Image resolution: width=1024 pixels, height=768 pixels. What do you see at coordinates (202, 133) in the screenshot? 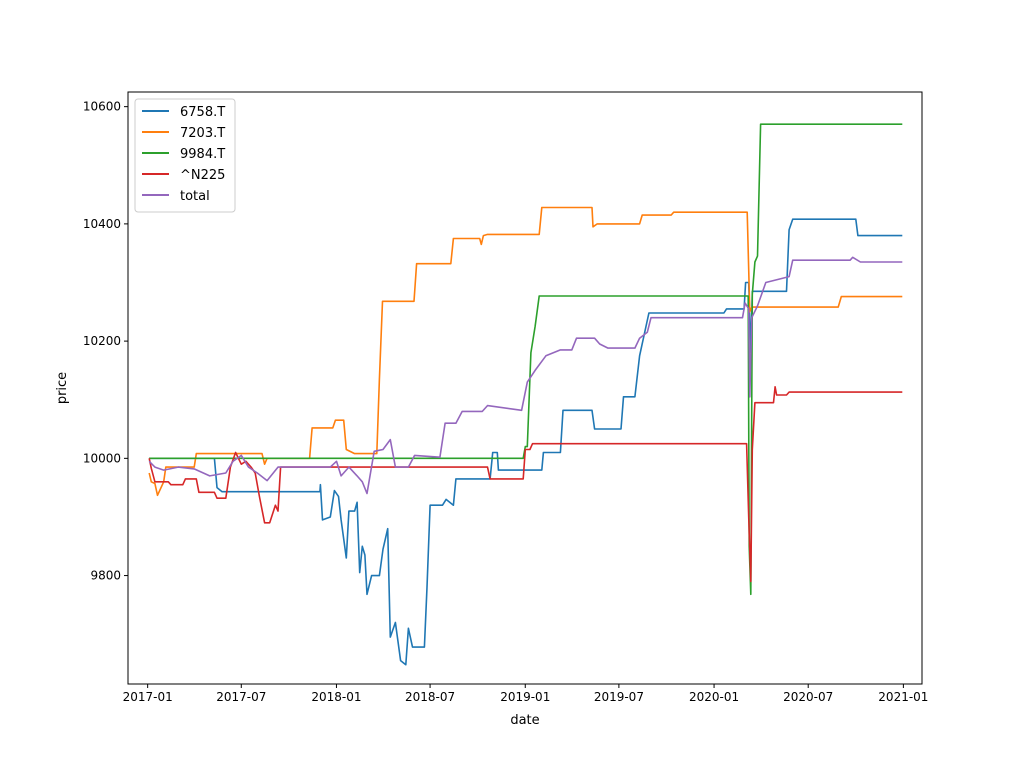
I see `legend-label: 7203.T` at bounding box center [202, 133].